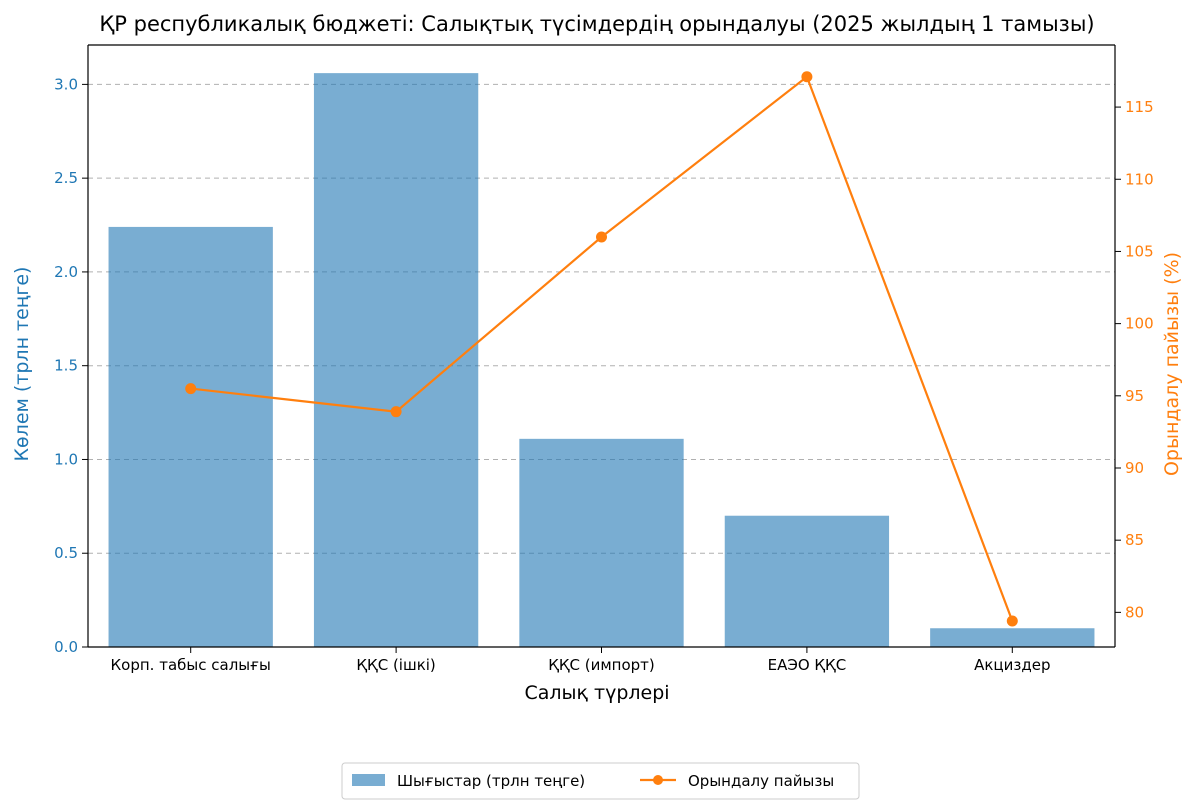 This screenshot has height=809, width=1200. What do you see at coordinates (1134, 468) in the screenshot?
I see `y2-tick-label: 90` at bounding box center [1134, 468].